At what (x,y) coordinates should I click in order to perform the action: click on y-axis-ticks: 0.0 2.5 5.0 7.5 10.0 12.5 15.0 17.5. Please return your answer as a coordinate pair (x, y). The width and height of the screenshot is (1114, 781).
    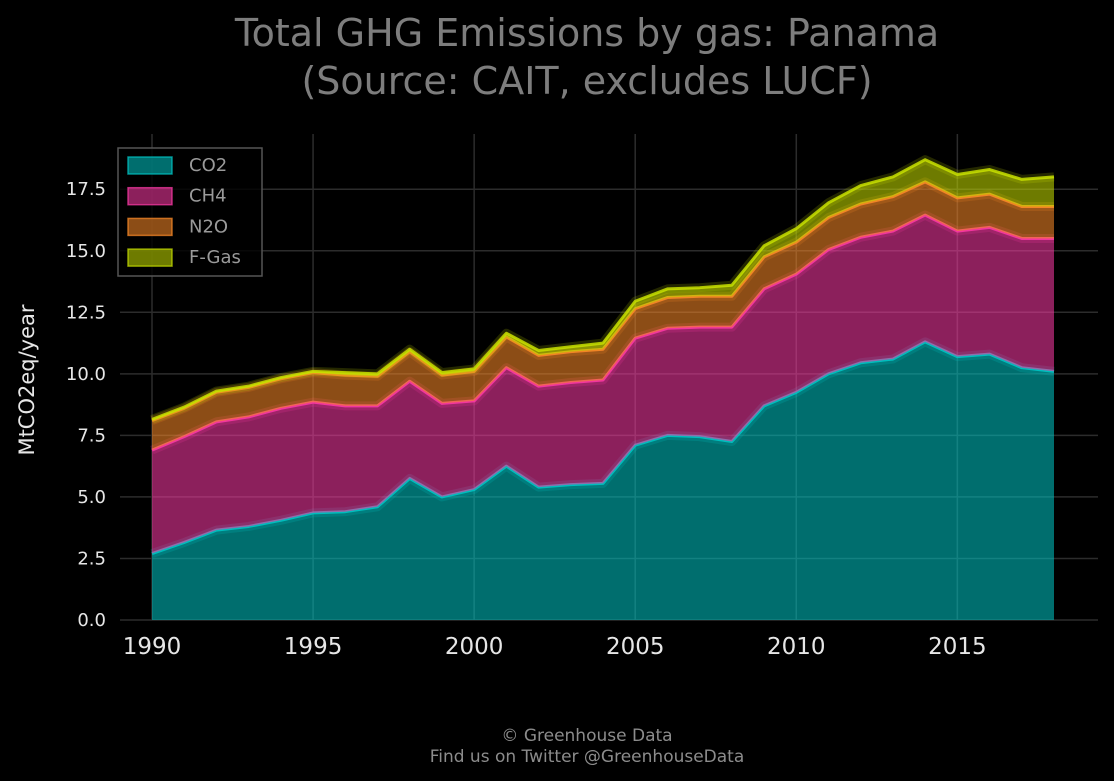
    Looking at the image, I should click on (86, 405).